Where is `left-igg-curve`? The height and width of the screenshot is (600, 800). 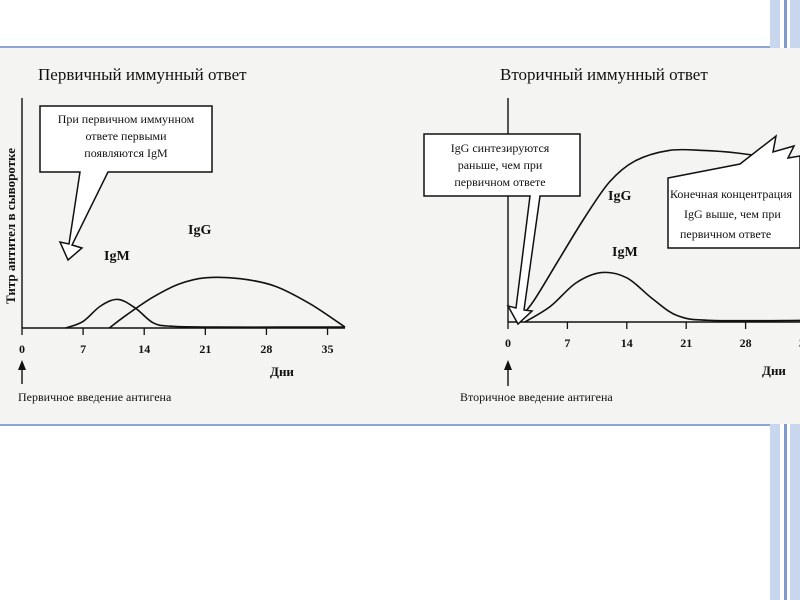 left-igg-curve is located at coordinates (227, 302).